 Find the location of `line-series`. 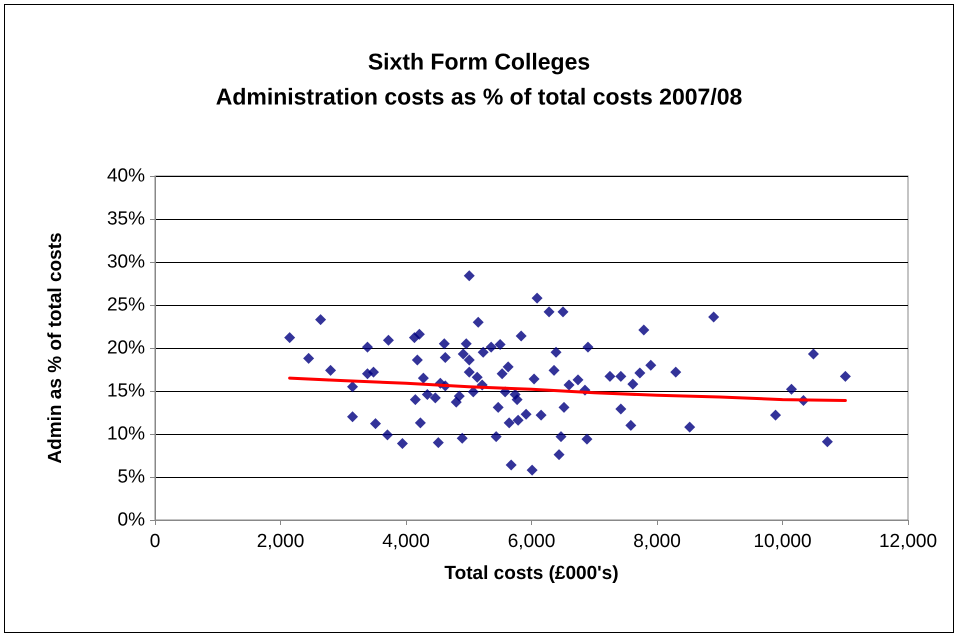

line-series is located at coordinates (567, 389).